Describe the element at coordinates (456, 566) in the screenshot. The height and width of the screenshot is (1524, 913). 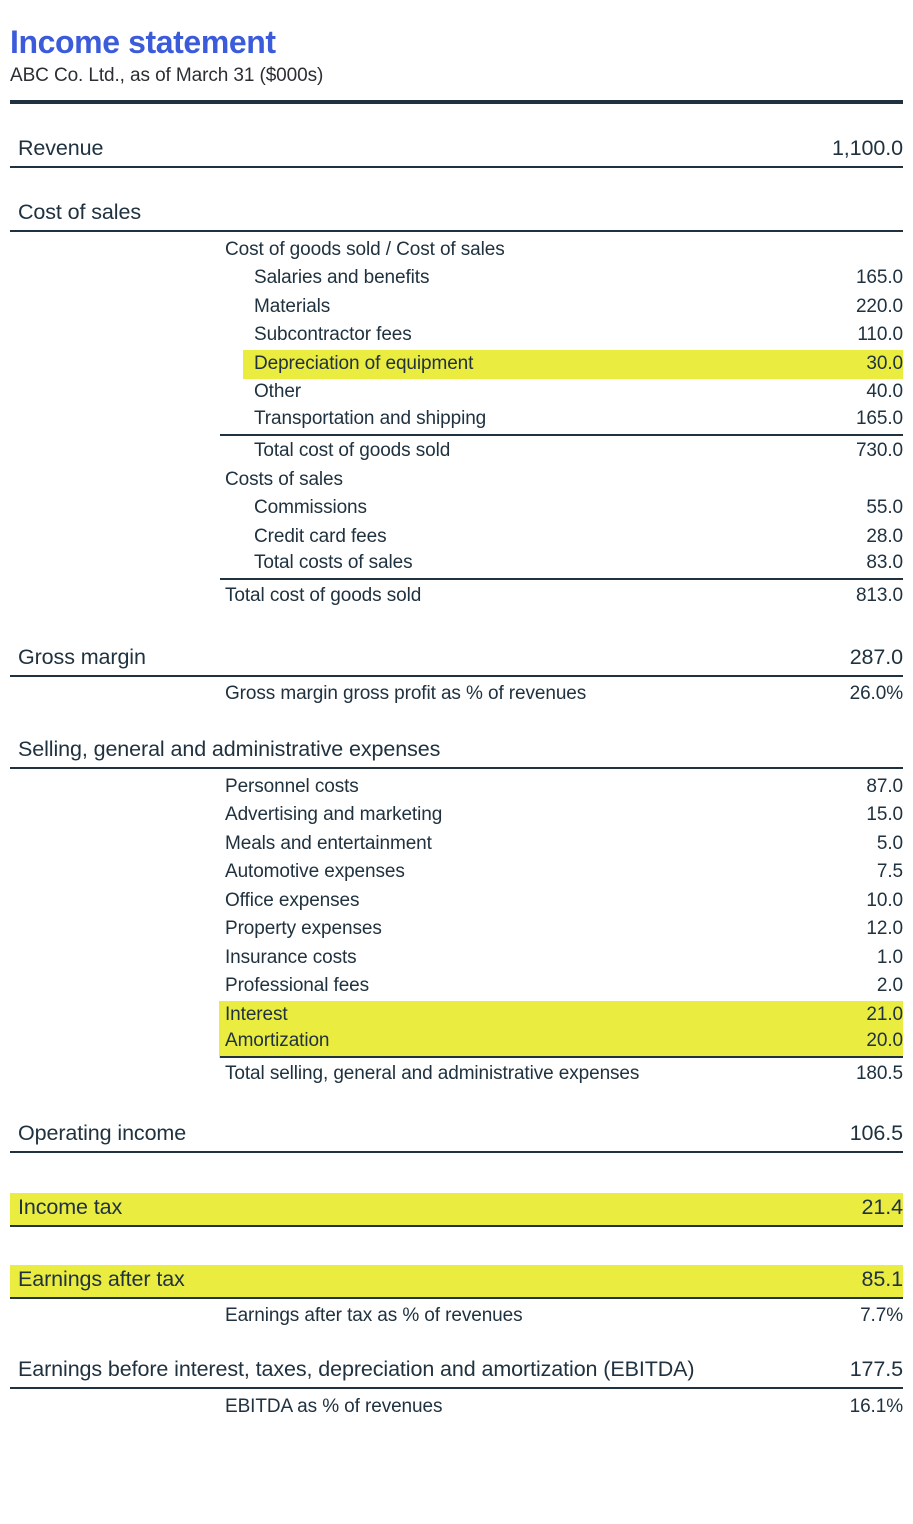
I see `statement-row: Total costs of sales 83.0` at that location.